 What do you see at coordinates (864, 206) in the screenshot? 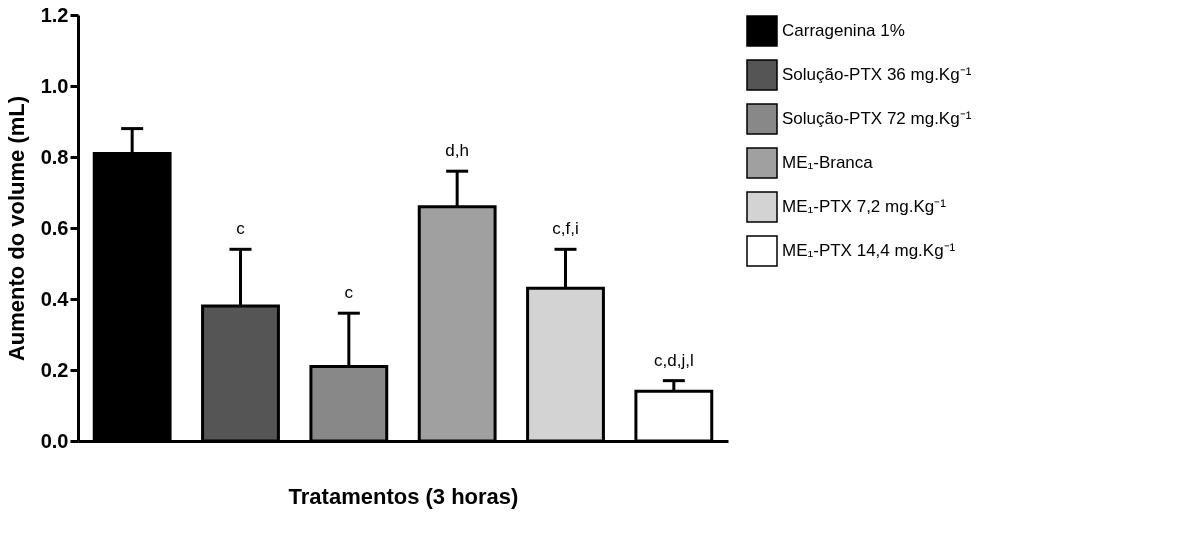
I see `legend-label: ME₁-PTX 7,2 mg.Kg⁻¹` at bounding box center [864, 206].